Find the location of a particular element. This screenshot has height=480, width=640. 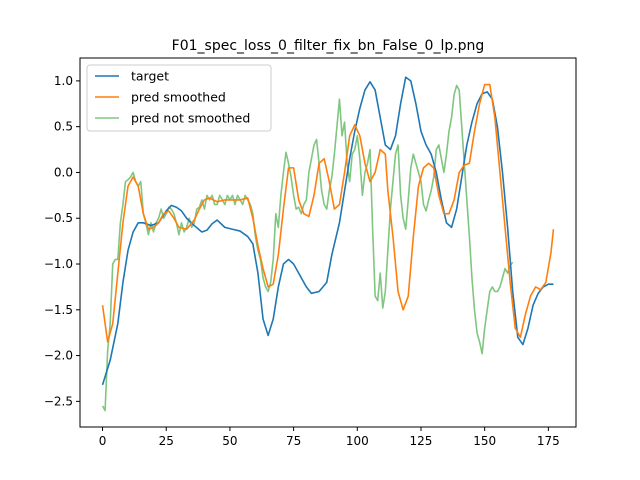

legend-label: pred not smoothed is located at coordinates (190, 118).